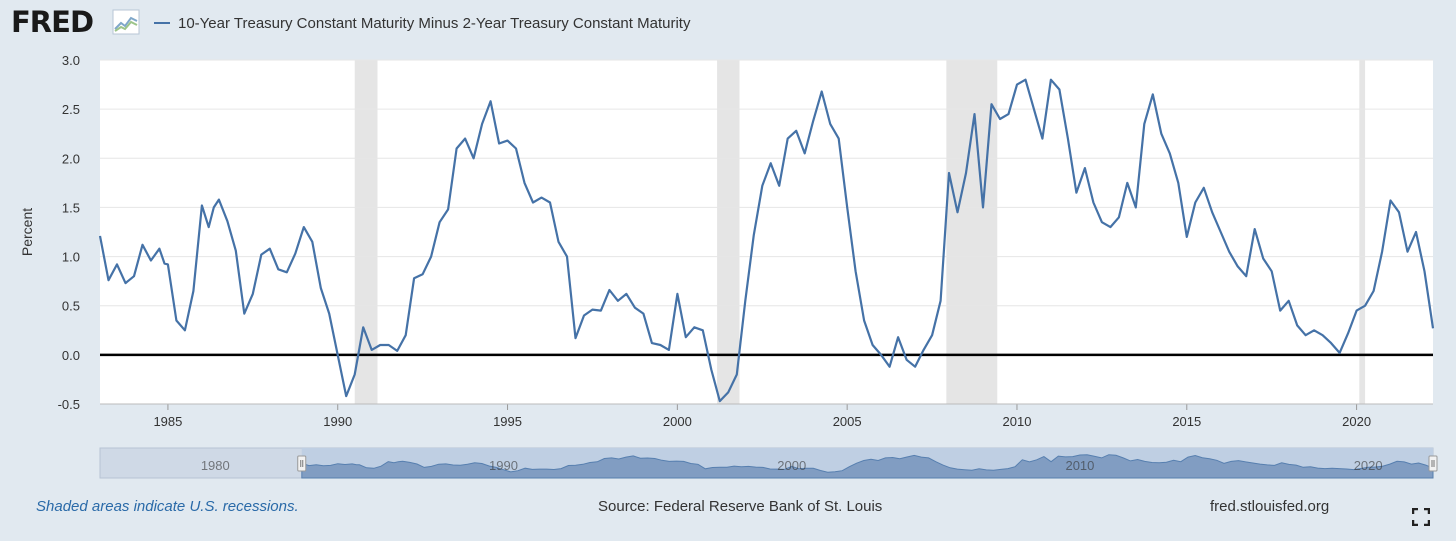 The image size is (1456, 541). What do you see at coordinates (71, 109) in the screenshot?
I see `y-tick-label: 2.5` at bounding box center [71, 109].